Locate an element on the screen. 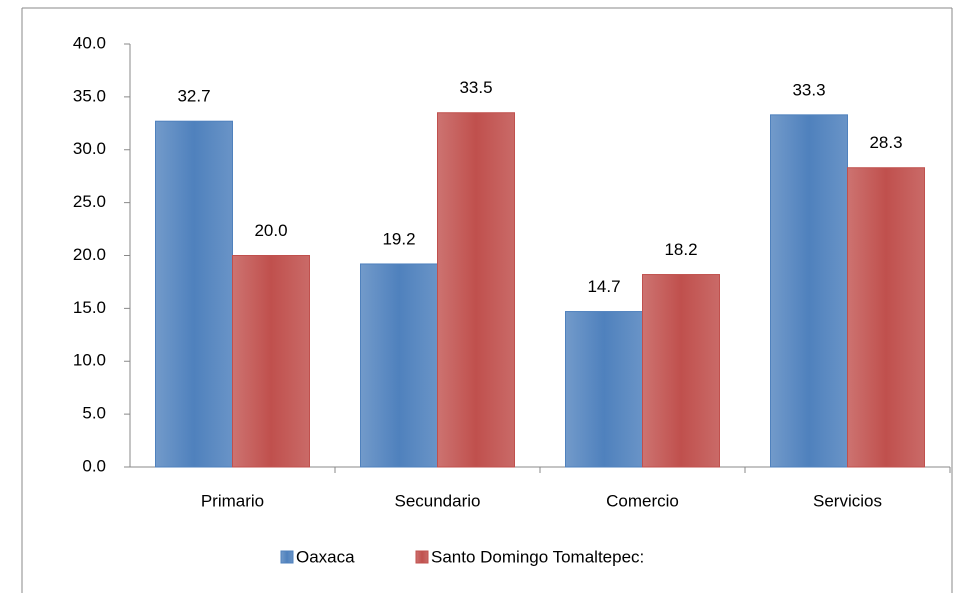  x-tick-label: Primario is located at coordinates (232, 500).